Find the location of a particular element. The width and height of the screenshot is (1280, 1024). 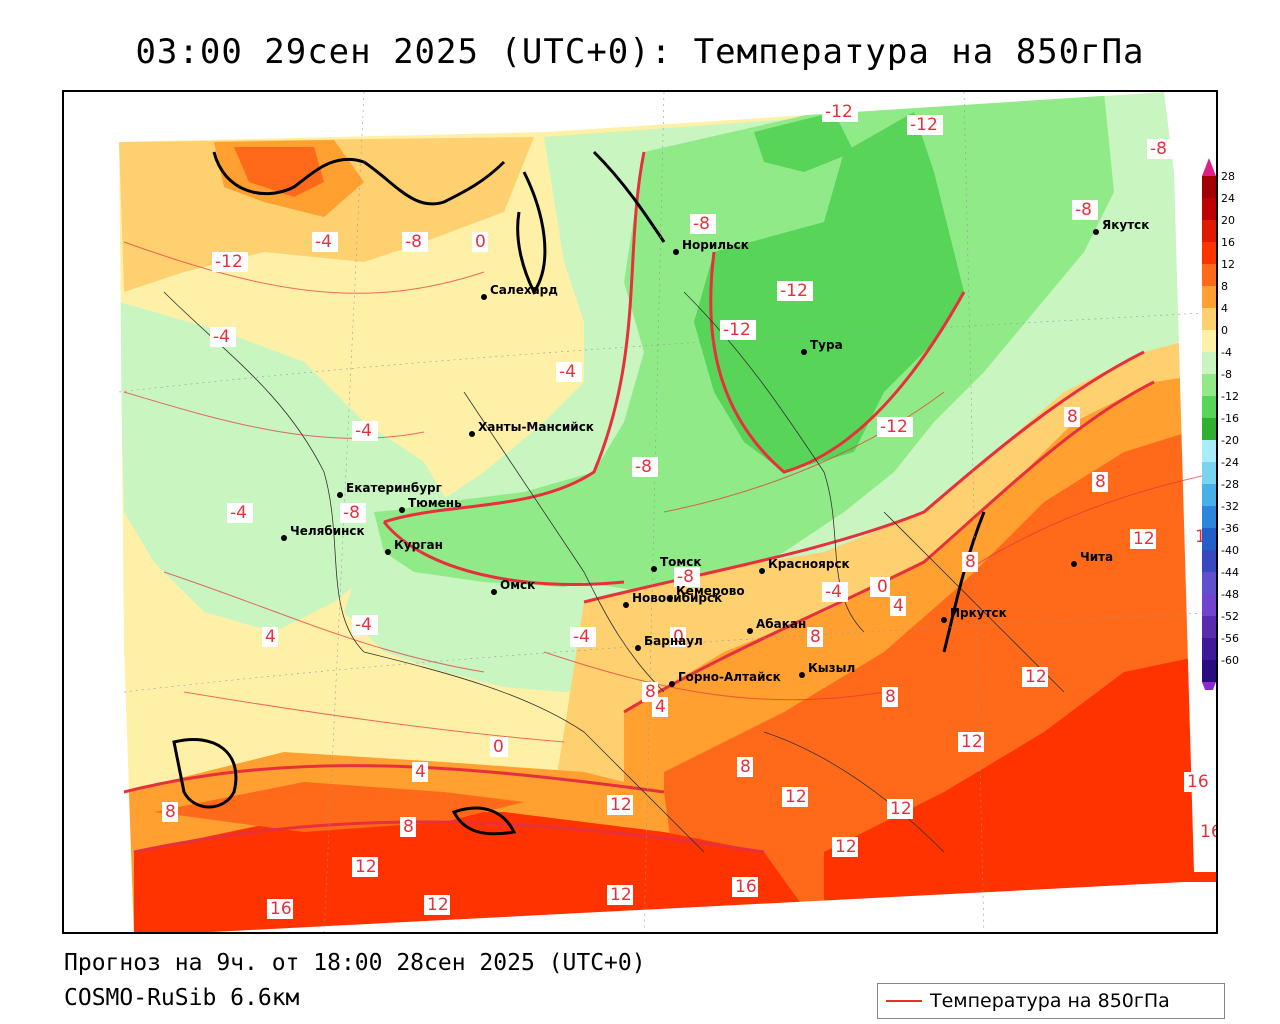

city-label: Якутск is located at coordinates (1125, 225).